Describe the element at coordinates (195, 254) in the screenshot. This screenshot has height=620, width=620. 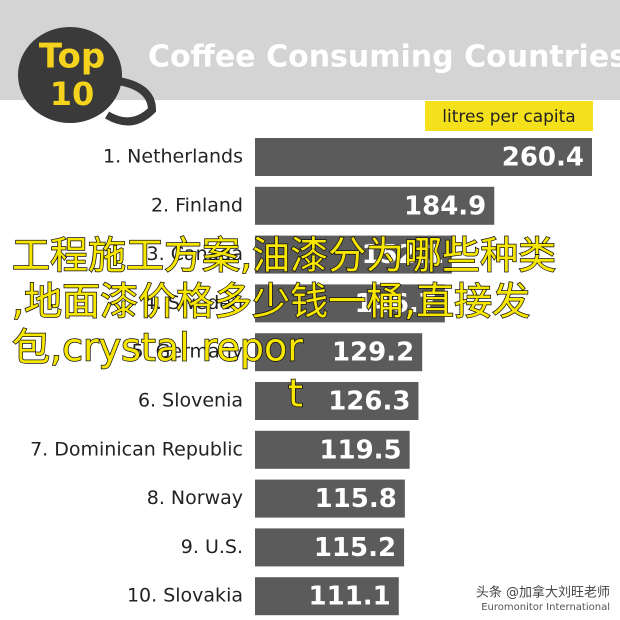
I see `category-label: 3. Canada` at that location.